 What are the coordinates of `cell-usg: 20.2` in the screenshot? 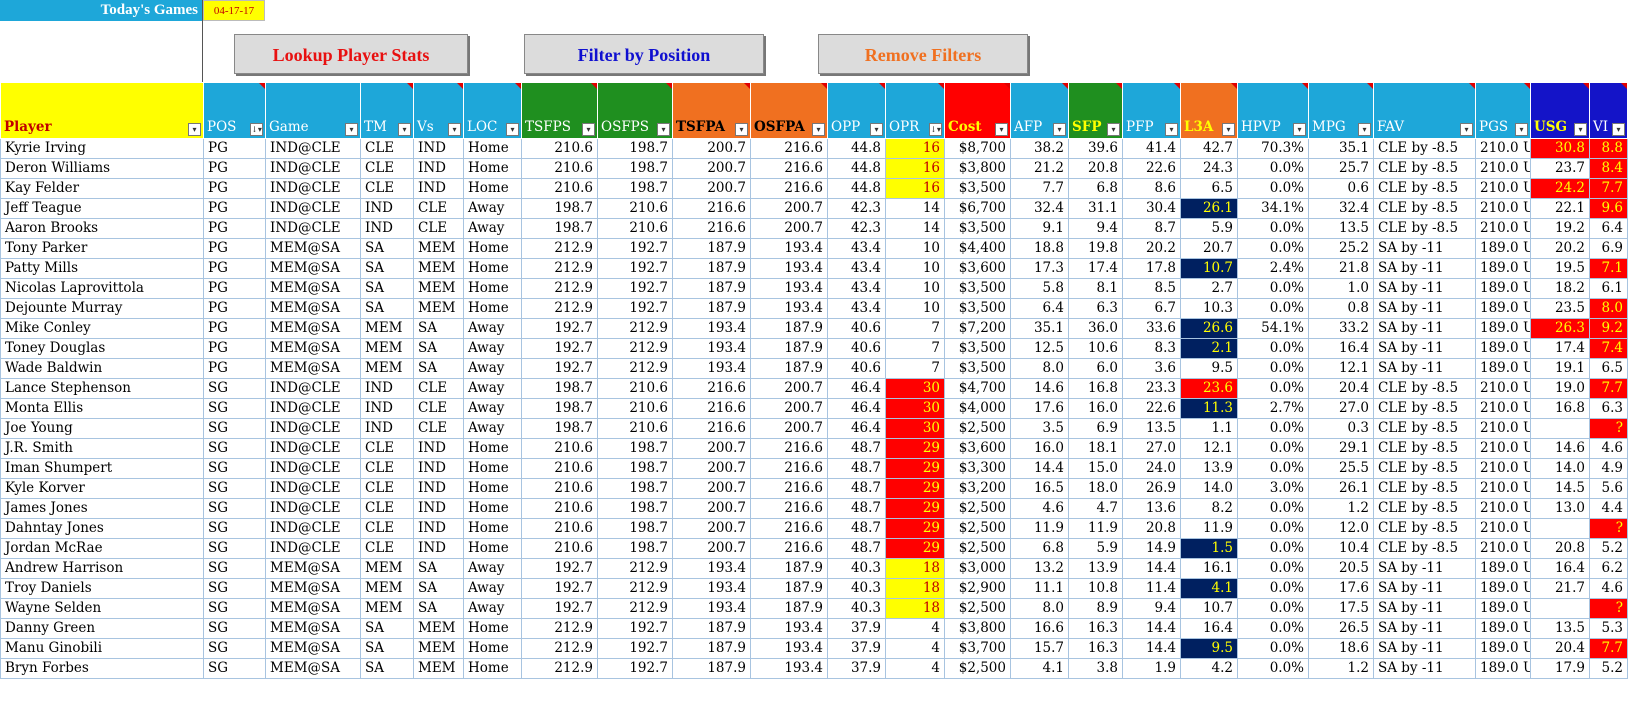 It's located at (1560, 248).